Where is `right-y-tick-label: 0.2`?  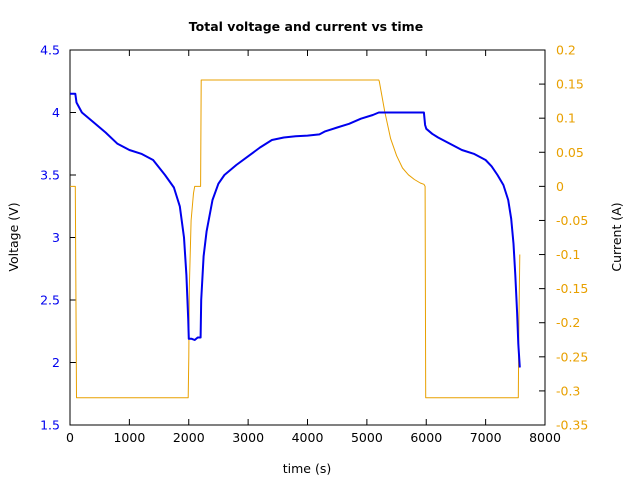
right-y-tick-label: 0.2 is located at coordinates (566, 50).